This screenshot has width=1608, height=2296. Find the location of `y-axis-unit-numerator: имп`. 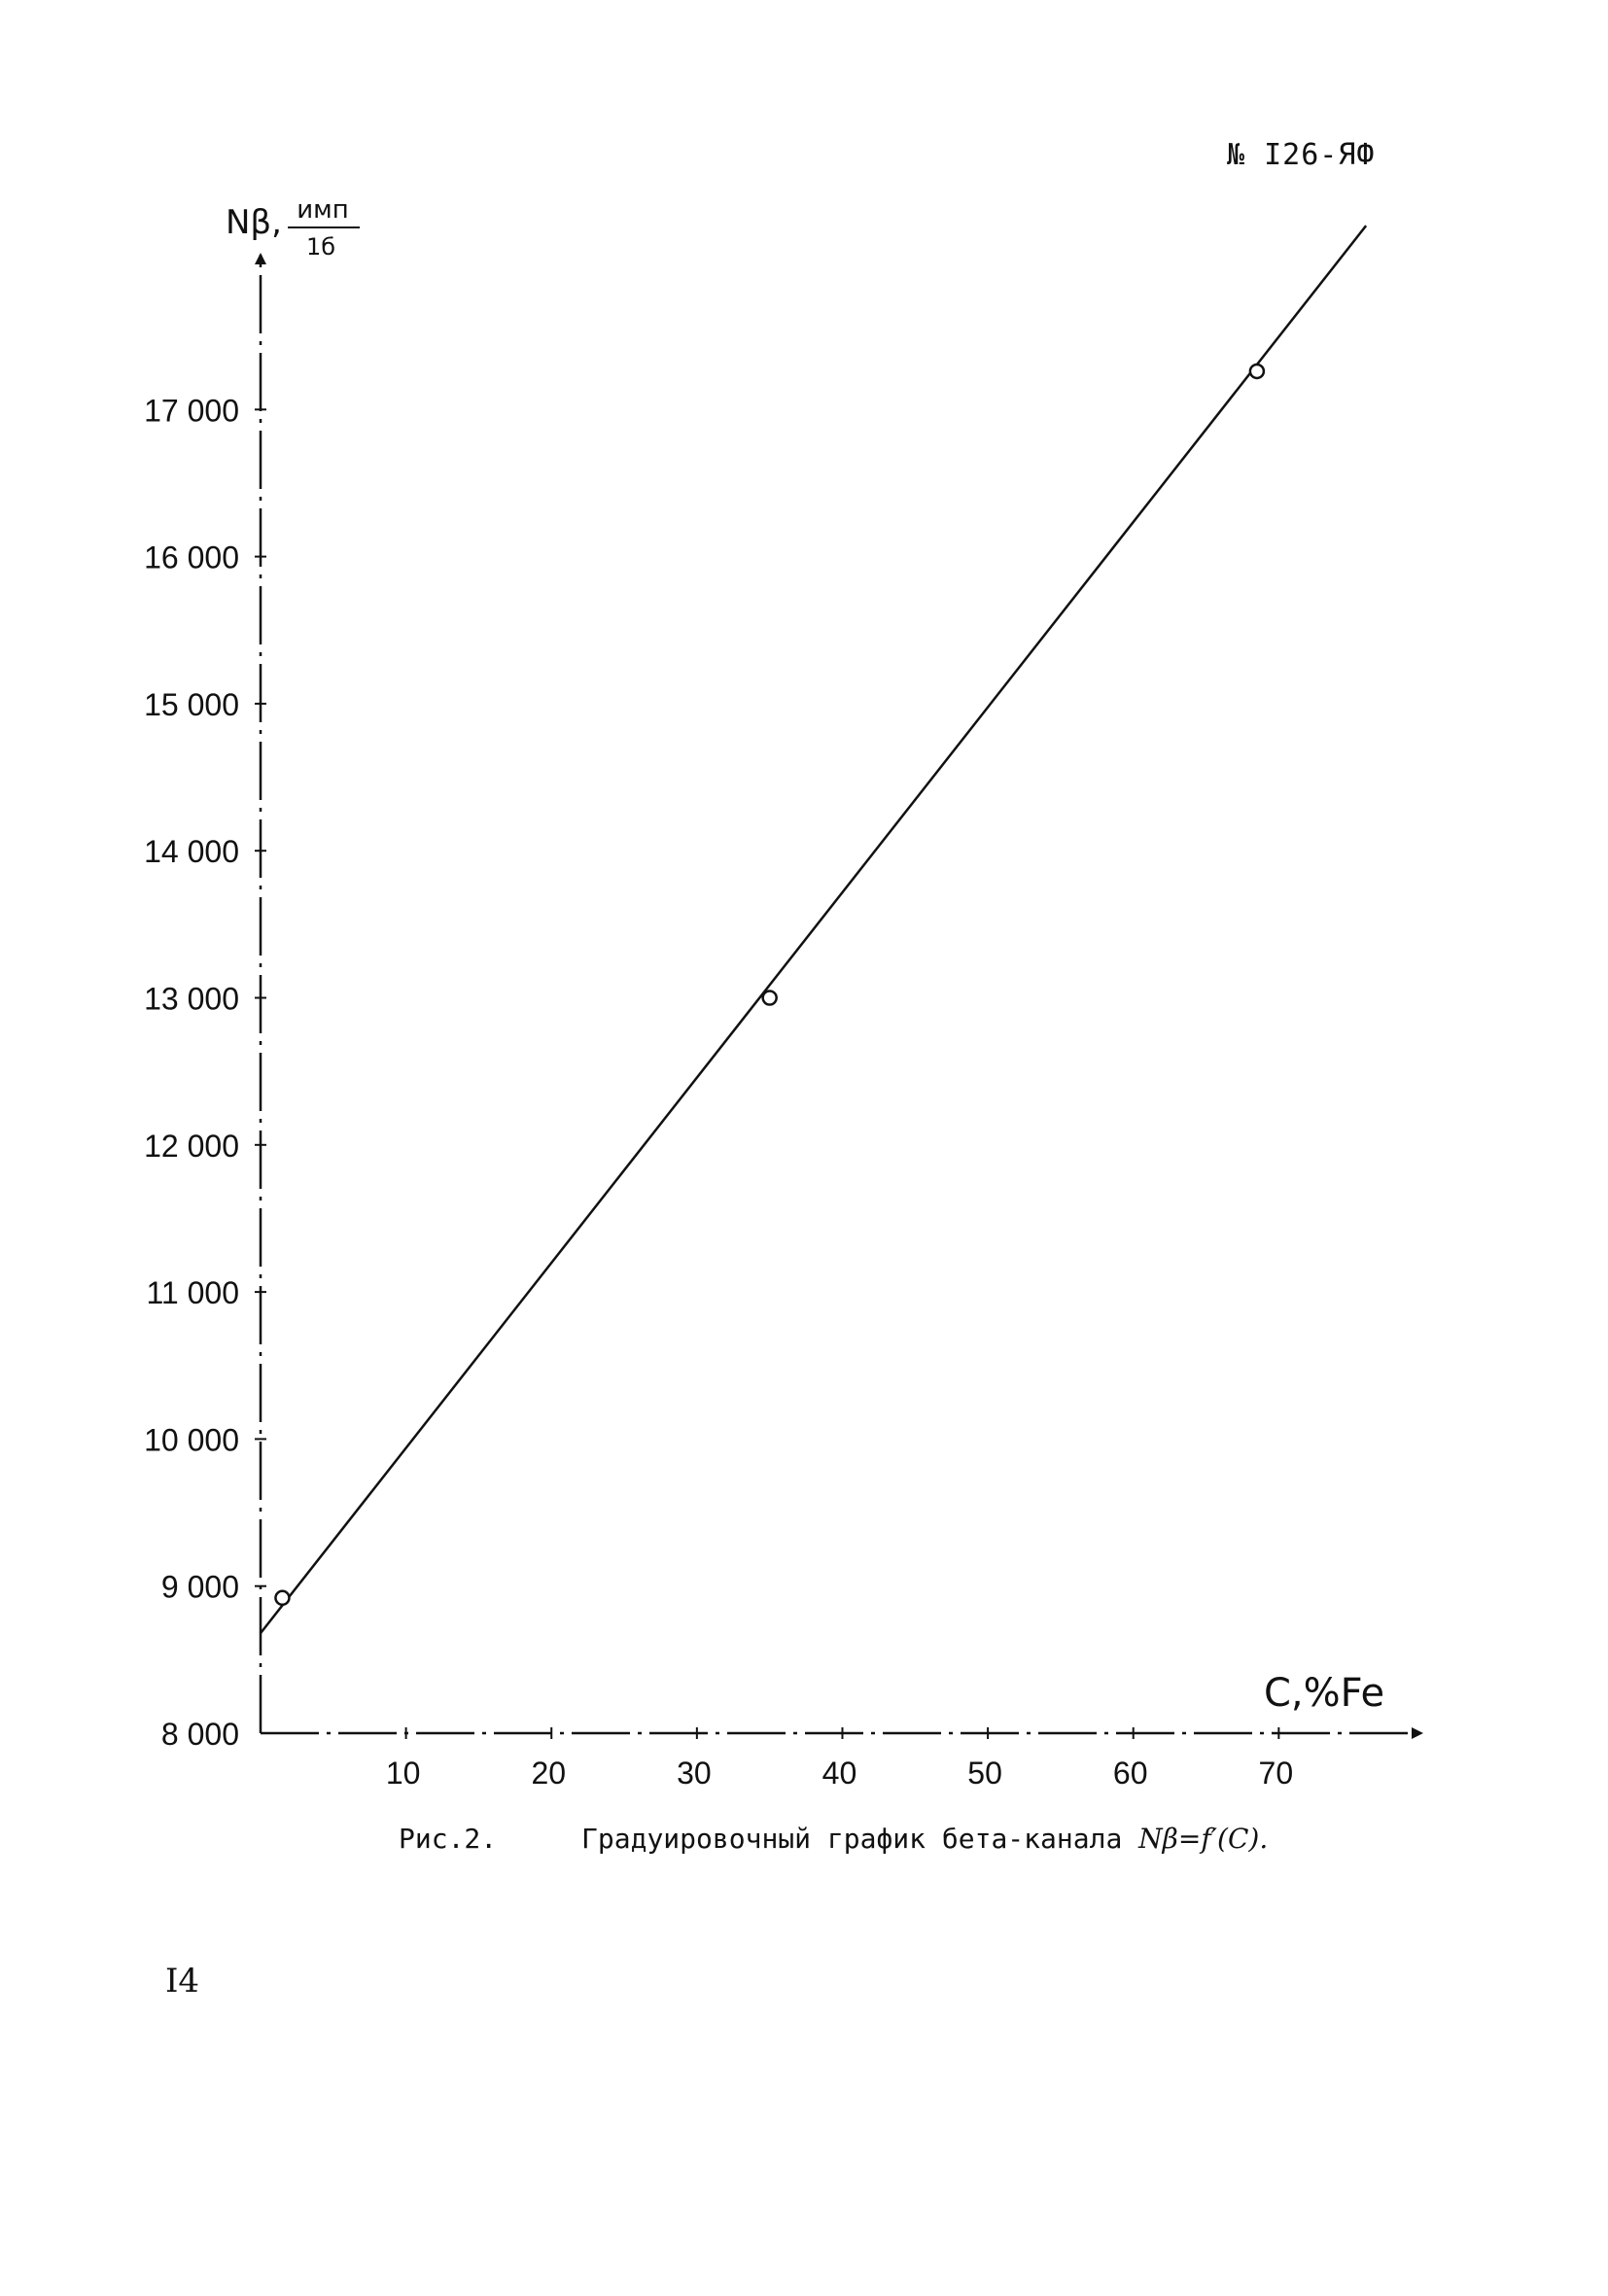

y-axis-unit-numerator: имп is located at coordinates (323, 210).